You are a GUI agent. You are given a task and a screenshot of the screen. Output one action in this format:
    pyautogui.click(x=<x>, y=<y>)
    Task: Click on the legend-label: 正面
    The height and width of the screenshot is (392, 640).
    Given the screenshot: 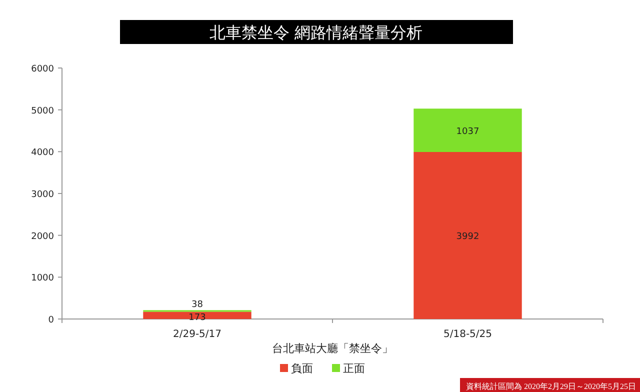 What is the action you would take?
    pyautogui.click(x=354, y=368)
    